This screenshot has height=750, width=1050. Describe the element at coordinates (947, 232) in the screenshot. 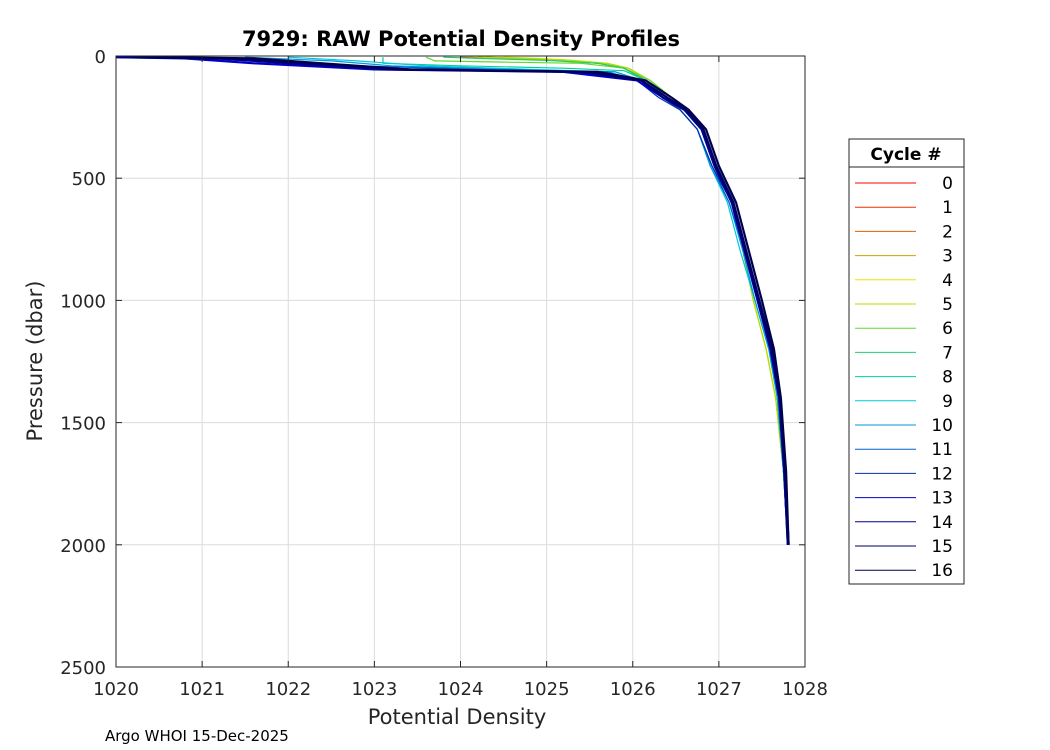

I see `legend-label-cycle-2: 2` at that location.